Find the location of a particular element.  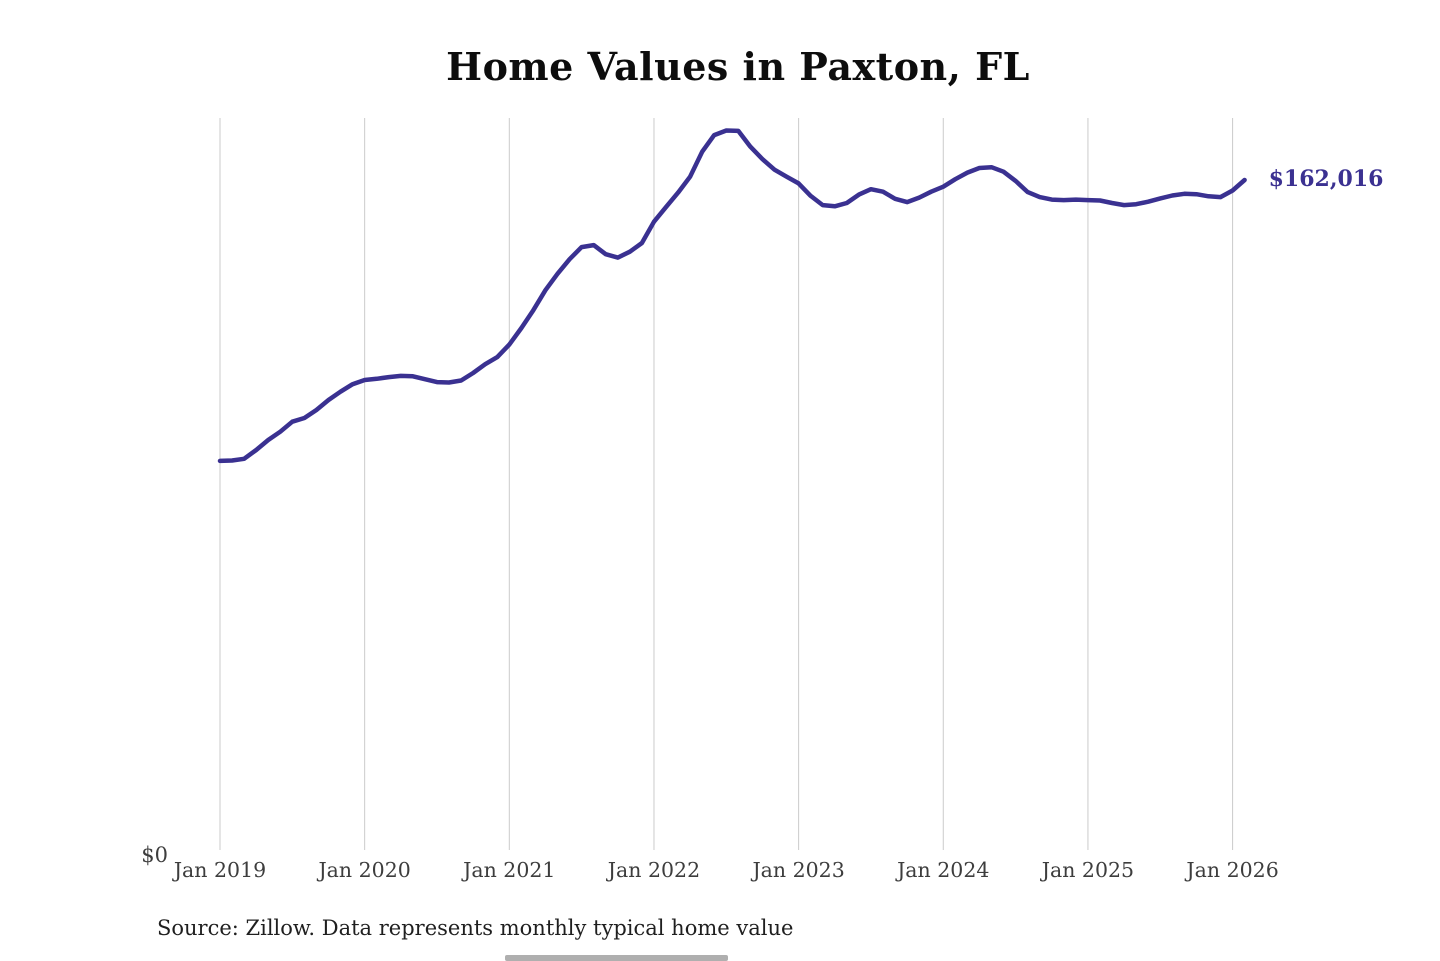

x-axis-tick-label: Jan 2020 is located at coordinates (364, 870).